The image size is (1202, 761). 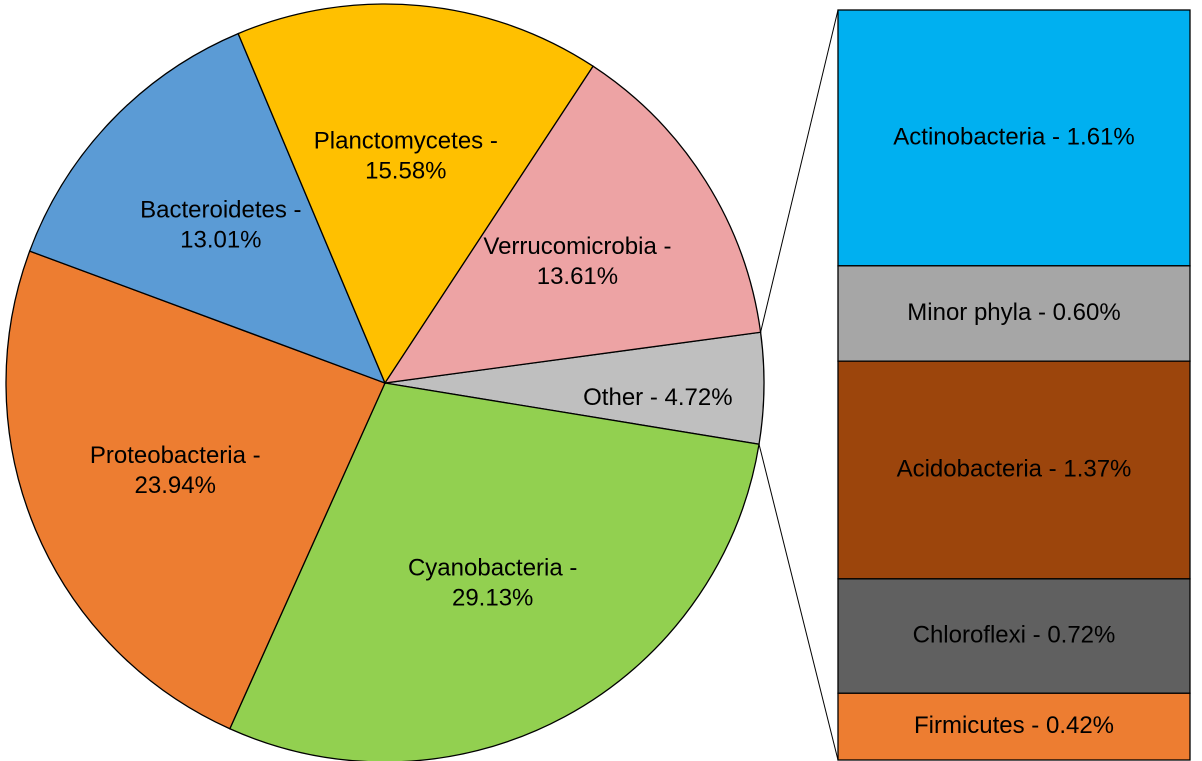 I want to click on data-label: Acidobacteria - 1.37%, so click(x=1014, y=468).